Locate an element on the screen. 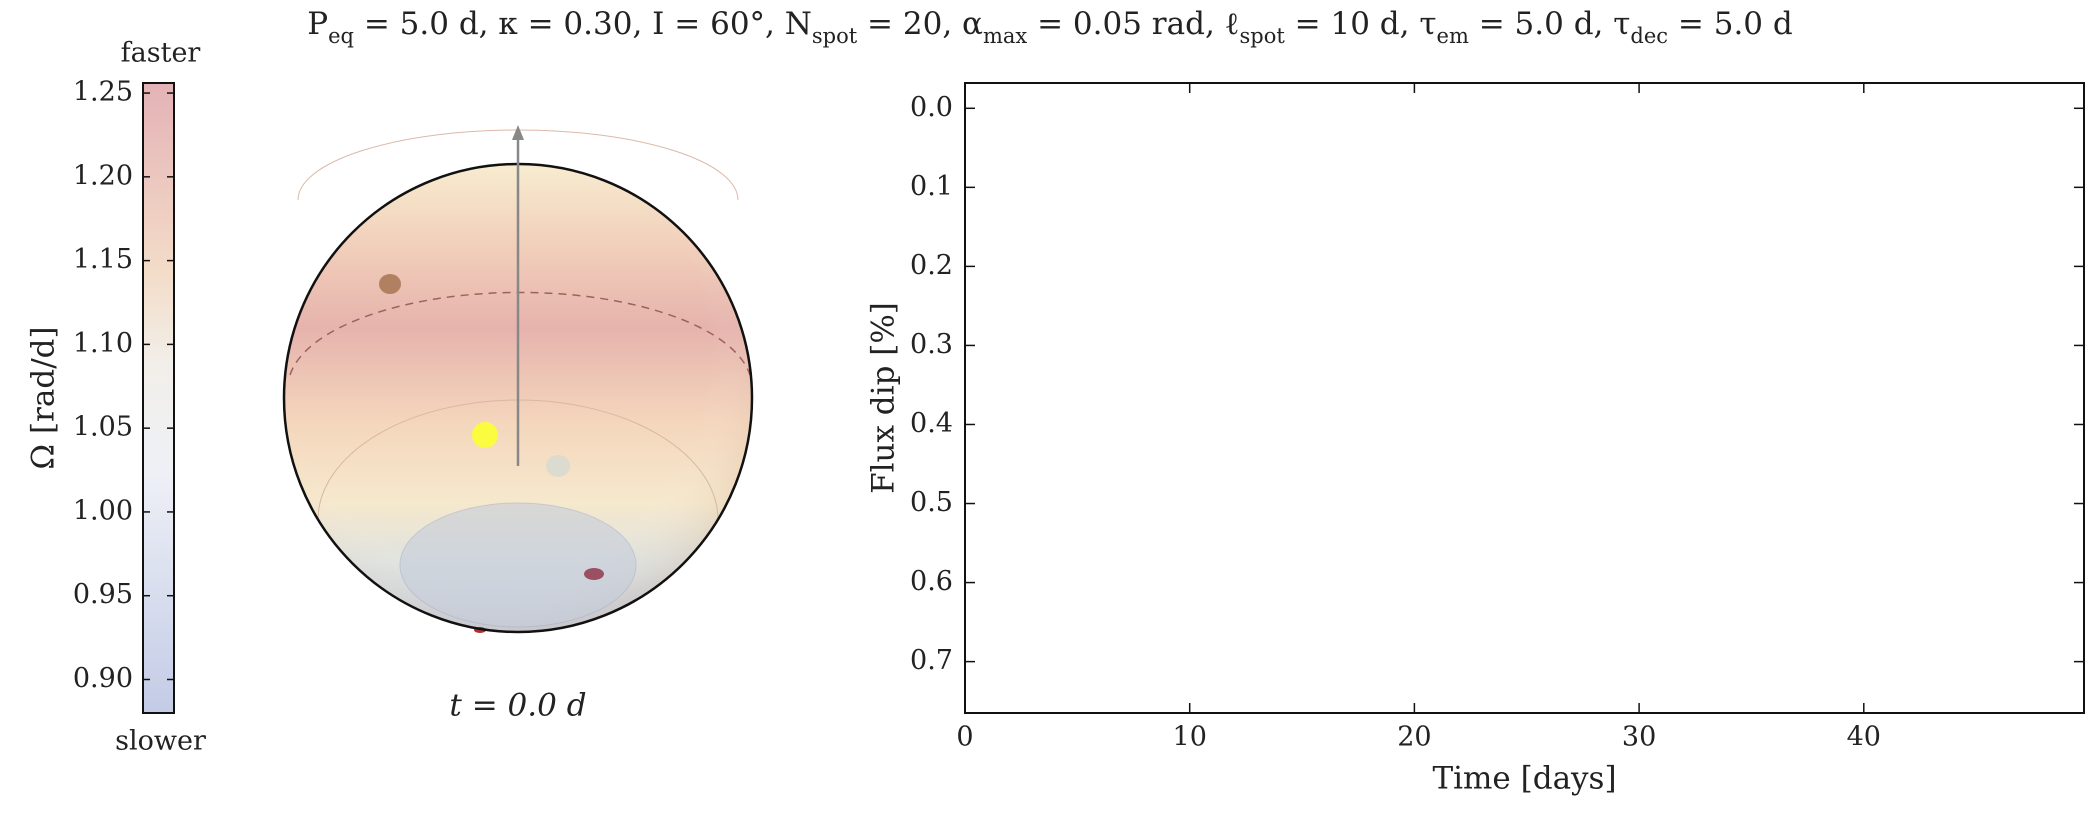 Image resolution: width=2100 pixels, height=825 pixels. colorbar-top-label: faster is located at coordinates (161, 53).